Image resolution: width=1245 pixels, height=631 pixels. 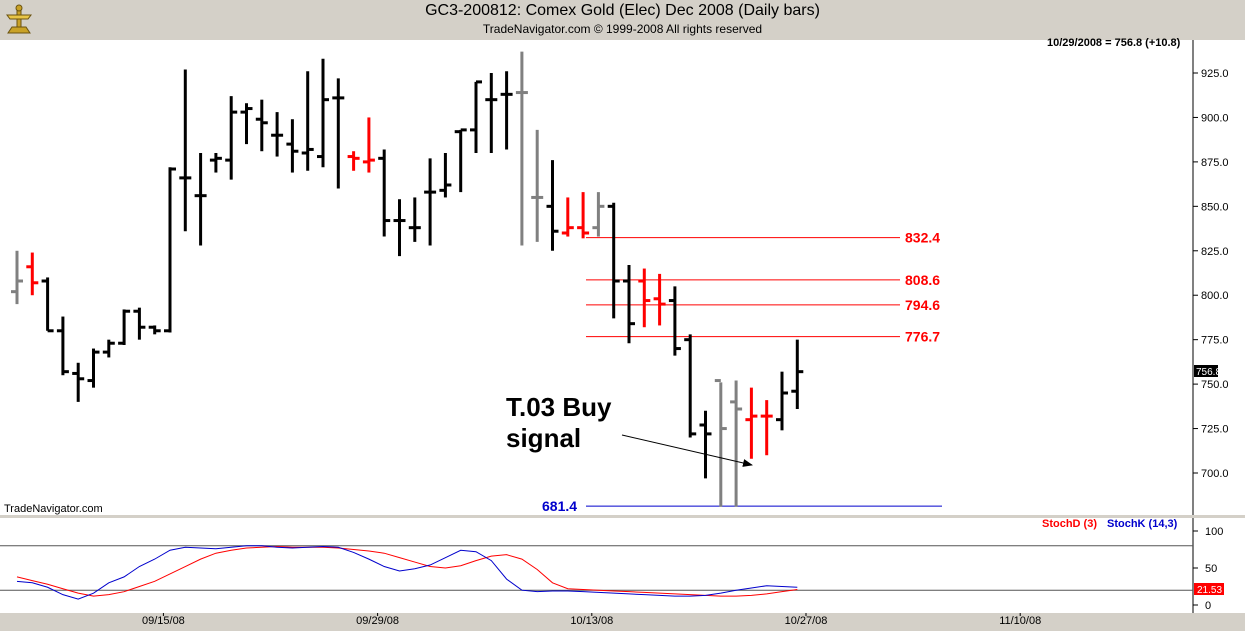 I want to click on stoch-axis-panel, so click(x=1219, y=565).